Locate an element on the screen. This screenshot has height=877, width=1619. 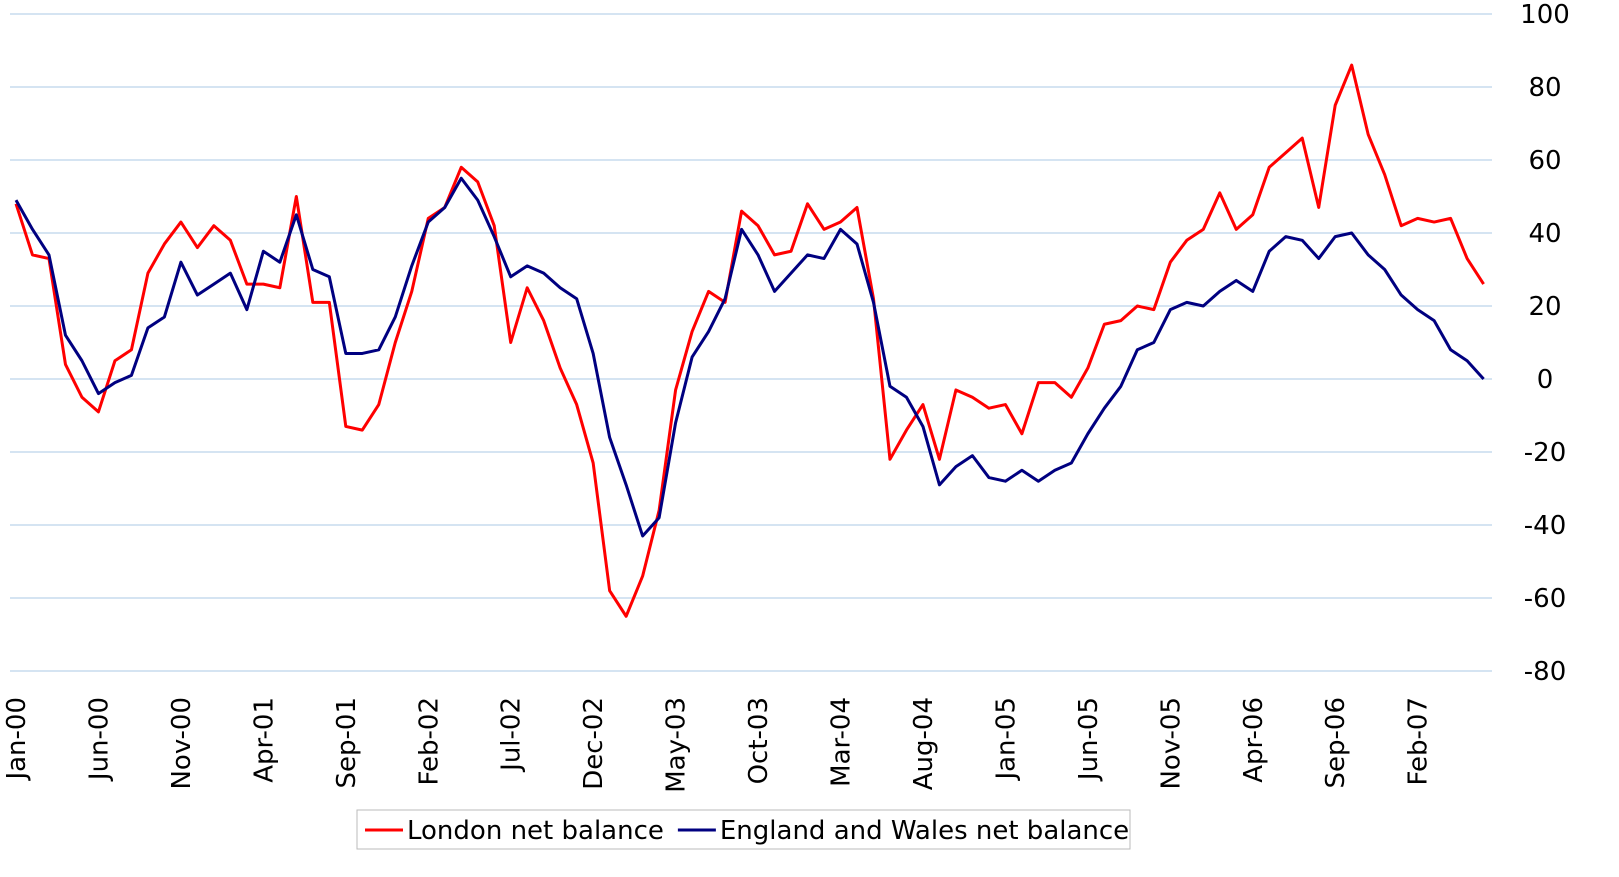
legend-label: England and Wales net balance is located at coordinates (924, 831).